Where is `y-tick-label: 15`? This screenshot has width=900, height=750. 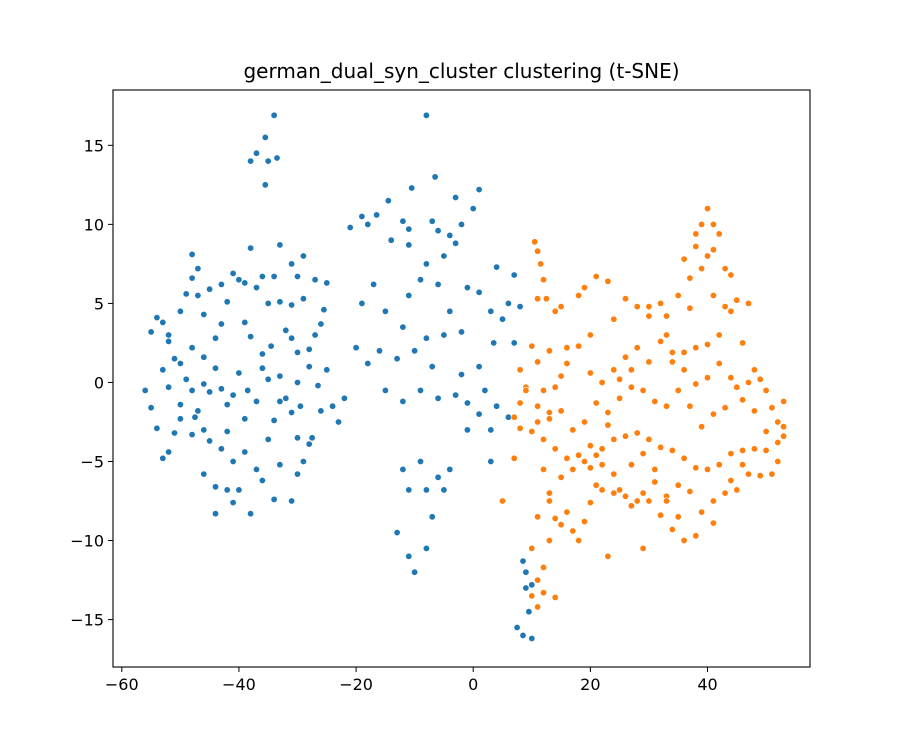
y-tick-label: 15 is located at coordinates (94, 145).